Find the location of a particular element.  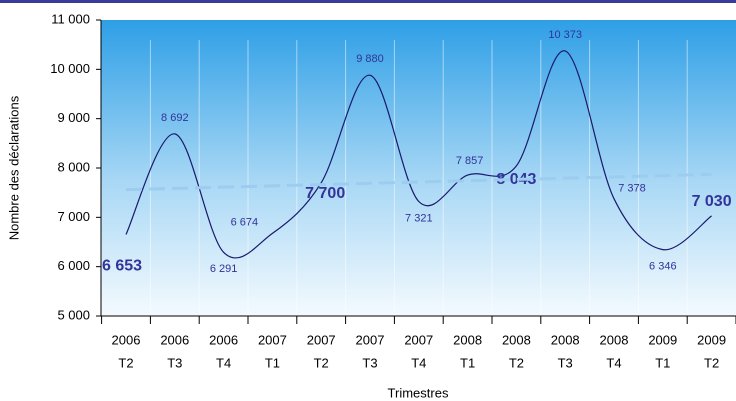

data-label: 10 373 is located at coordinates (565, 35).